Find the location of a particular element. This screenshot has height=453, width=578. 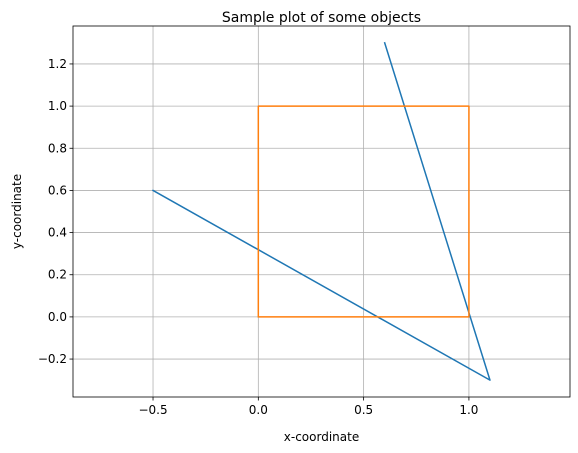

x-tick-label: 0.0 is located at coordinates (258, 410).